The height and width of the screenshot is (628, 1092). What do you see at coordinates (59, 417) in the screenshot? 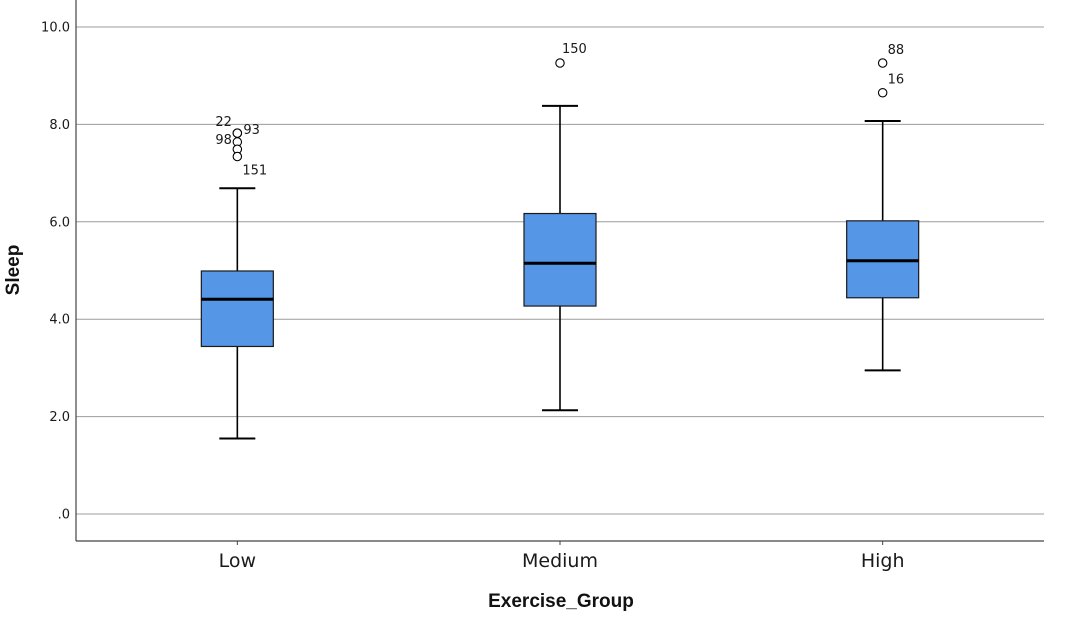
I see `y-tick-label: 2.0` at bounding box center [59, 417].